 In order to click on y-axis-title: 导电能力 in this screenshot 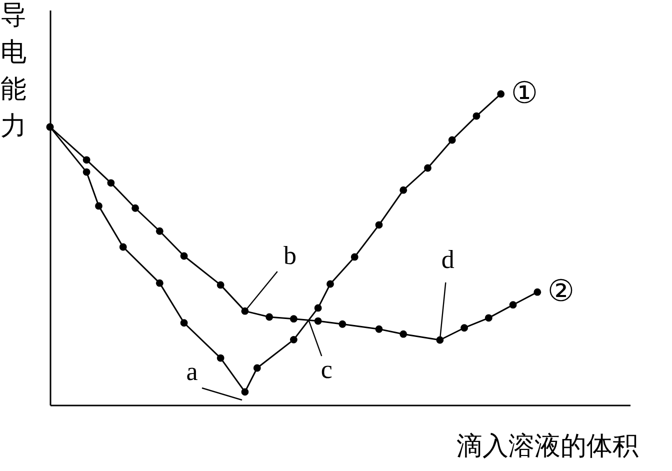, I will do `click(13, 70)`.